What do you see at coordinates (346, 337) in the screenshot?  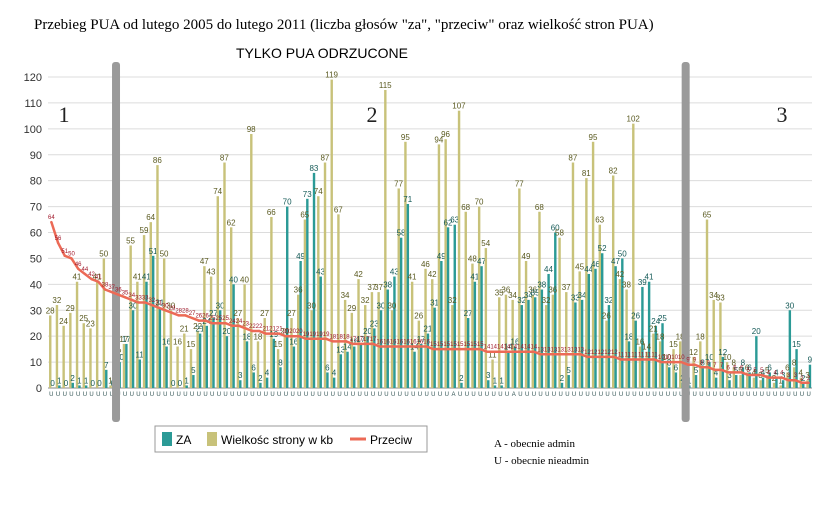 I see `data-label-przeciw: 18` at bounding box center [346, 337].